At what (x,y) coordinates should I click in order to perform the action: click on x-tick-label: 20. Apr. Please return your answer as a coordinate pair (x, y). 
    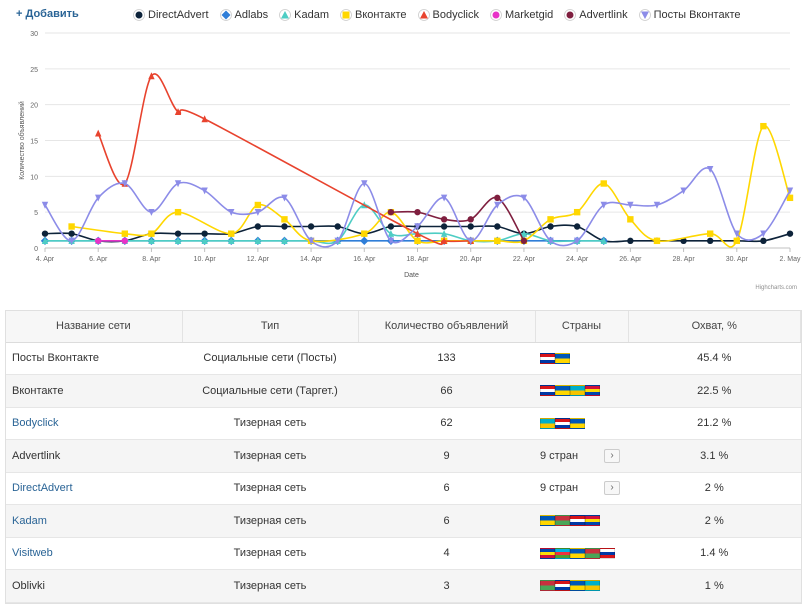
    Looking at the image, I should click on (471, 259).